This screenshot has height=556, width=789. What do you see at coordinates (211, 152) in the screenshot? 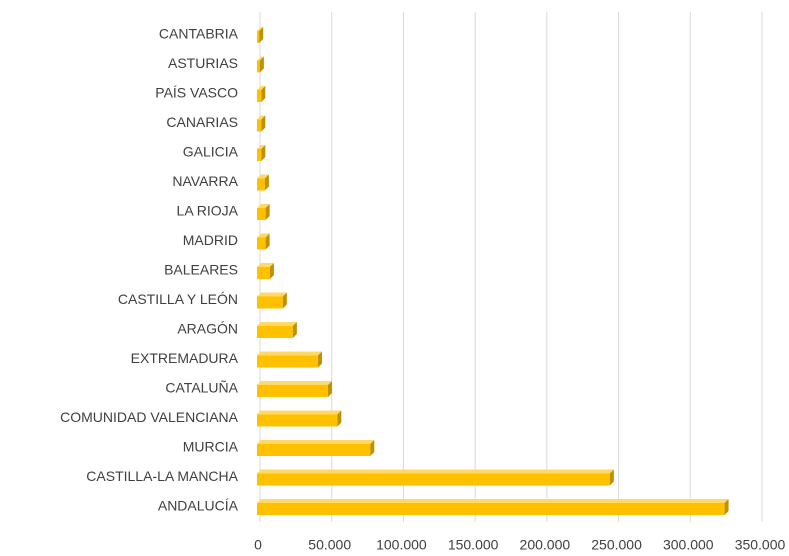
I see `y-tick-label: GALICIA` at bounding box center [211, 152].